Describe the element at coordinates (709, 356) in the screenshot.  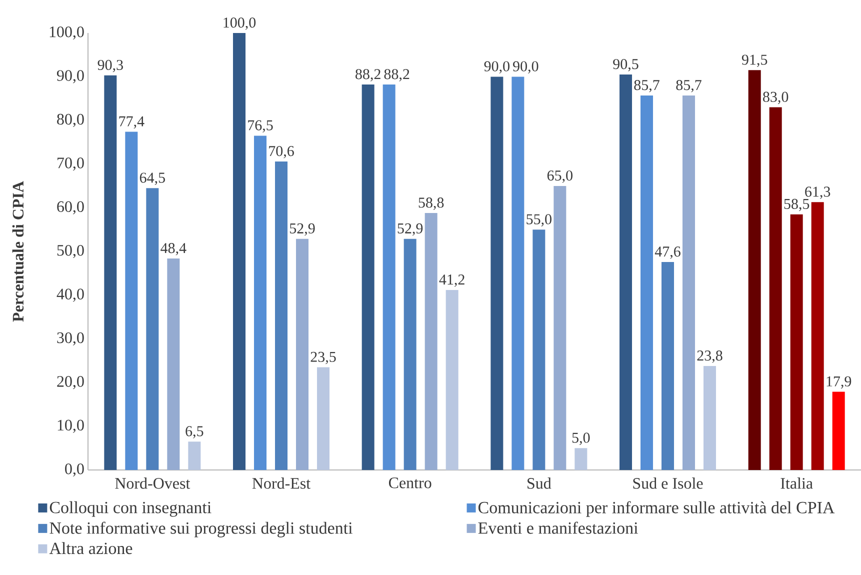
I see `data-label: 23,8` at that location.